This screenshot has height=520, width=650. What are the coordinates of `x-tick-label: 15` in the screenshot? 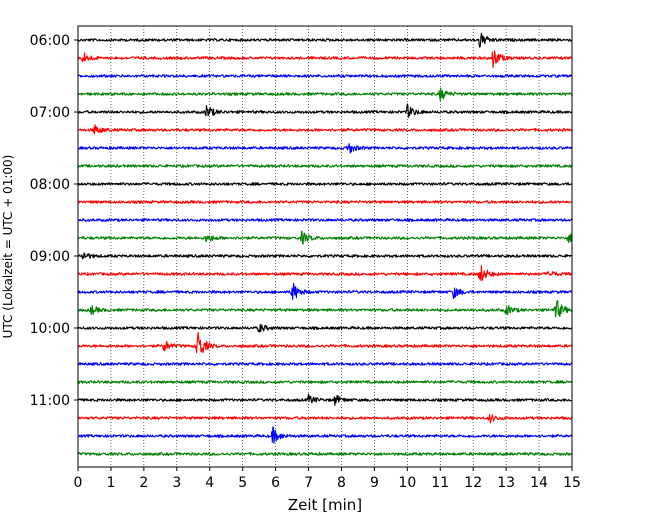 It's located at (572, 483).